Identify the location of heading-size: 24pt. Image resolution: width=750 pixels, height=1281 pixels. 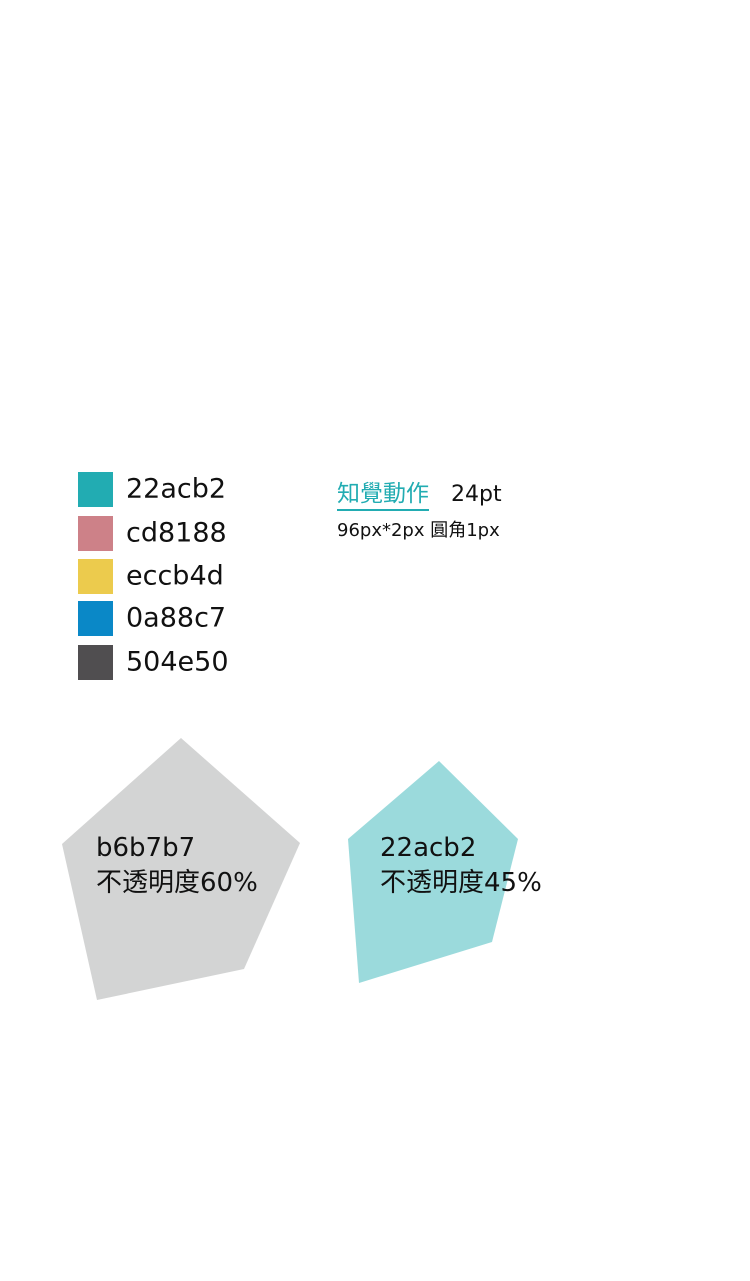
(476, 494).